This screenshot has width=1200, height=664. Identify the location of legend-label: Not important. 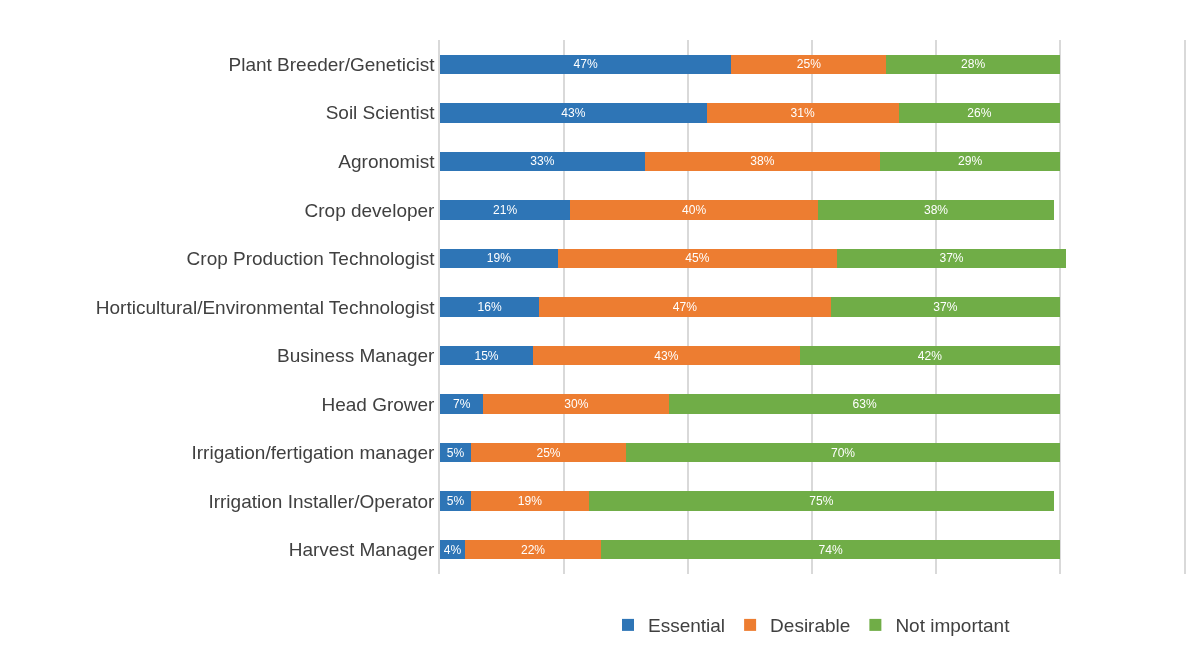
(953, 626).